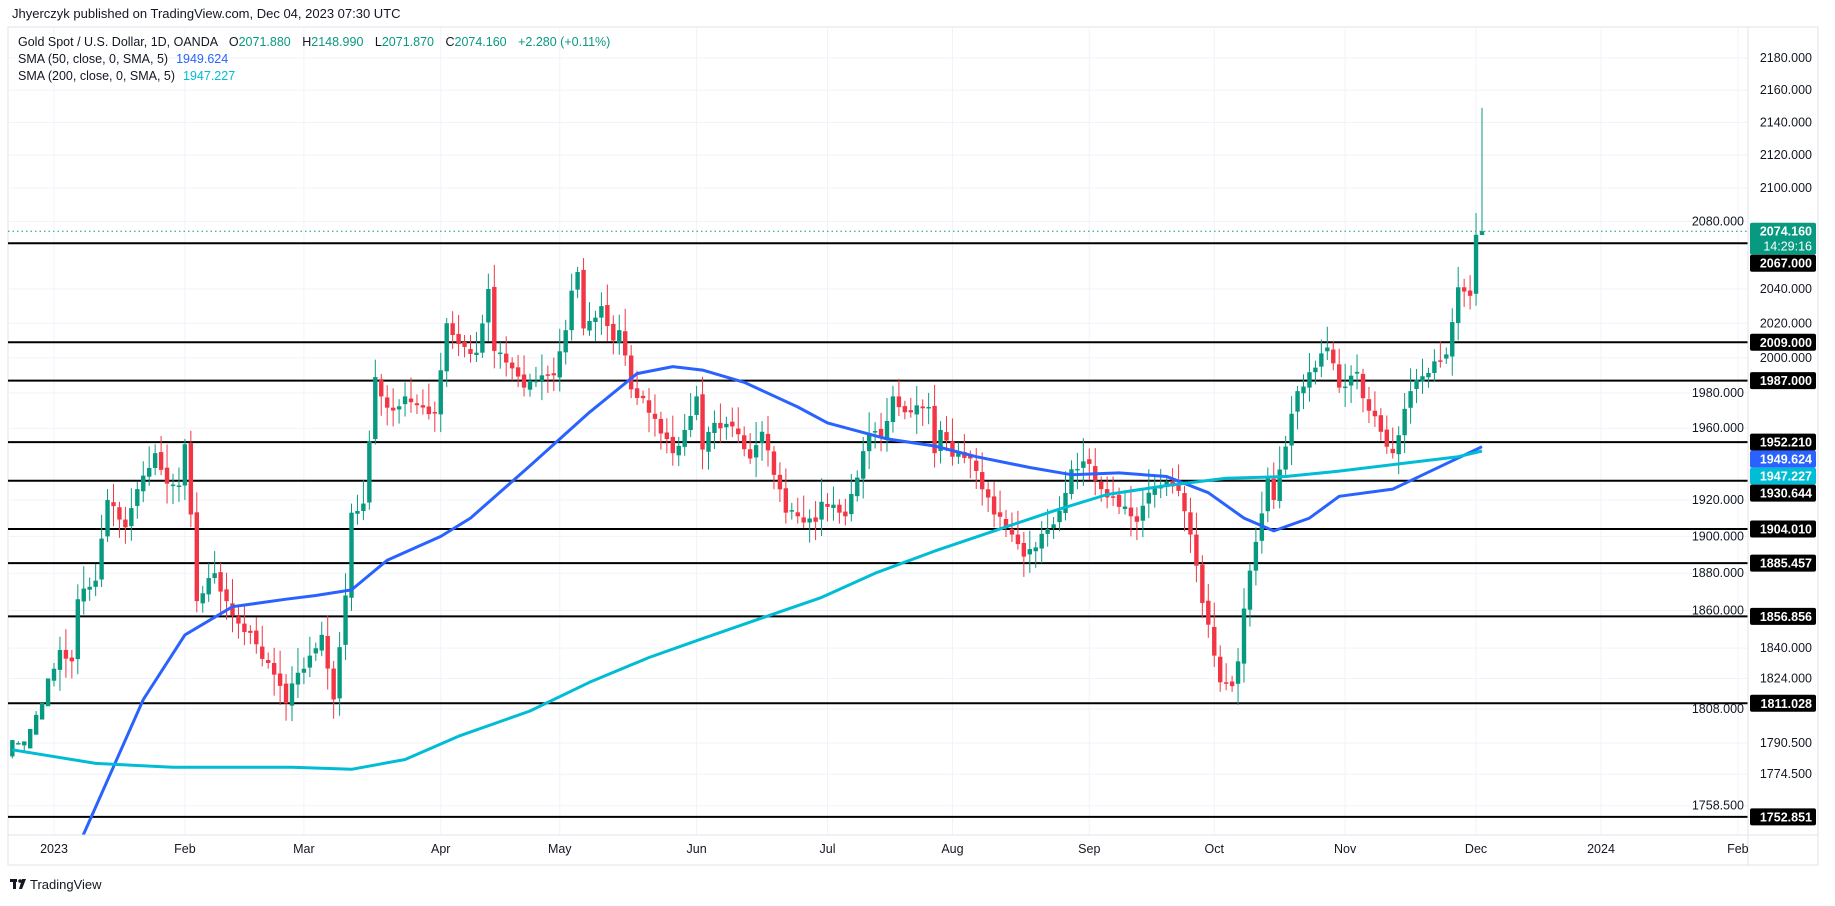  What do you see at coordinates (1718, 428) in the screenshot?
I see `price-tick-label: 1960.000` at bounding box center [1718, 428].